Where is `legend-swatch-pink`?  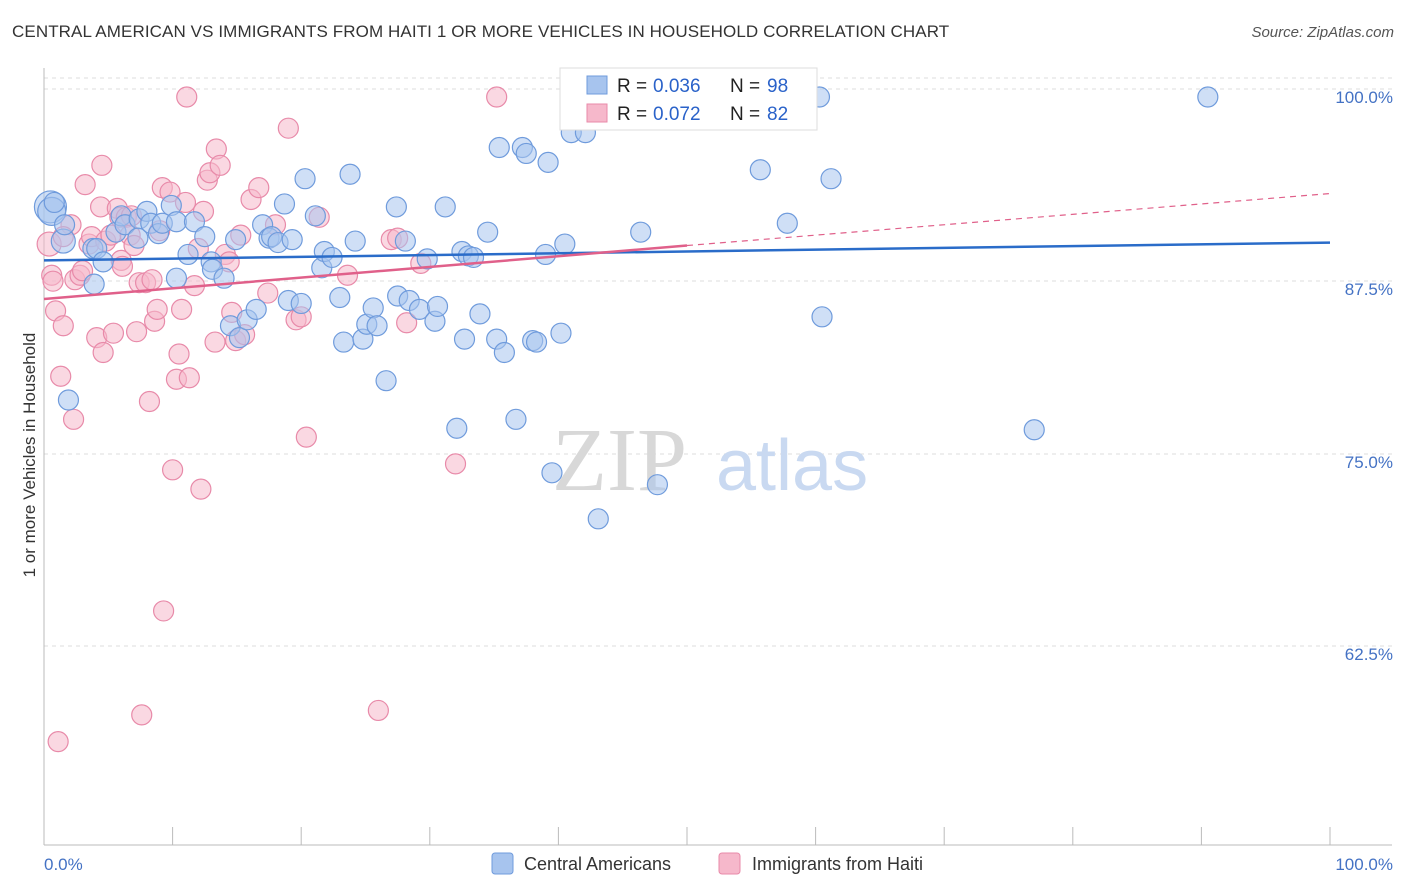 legend-swatch-pink is located at coordinates (597, 113).